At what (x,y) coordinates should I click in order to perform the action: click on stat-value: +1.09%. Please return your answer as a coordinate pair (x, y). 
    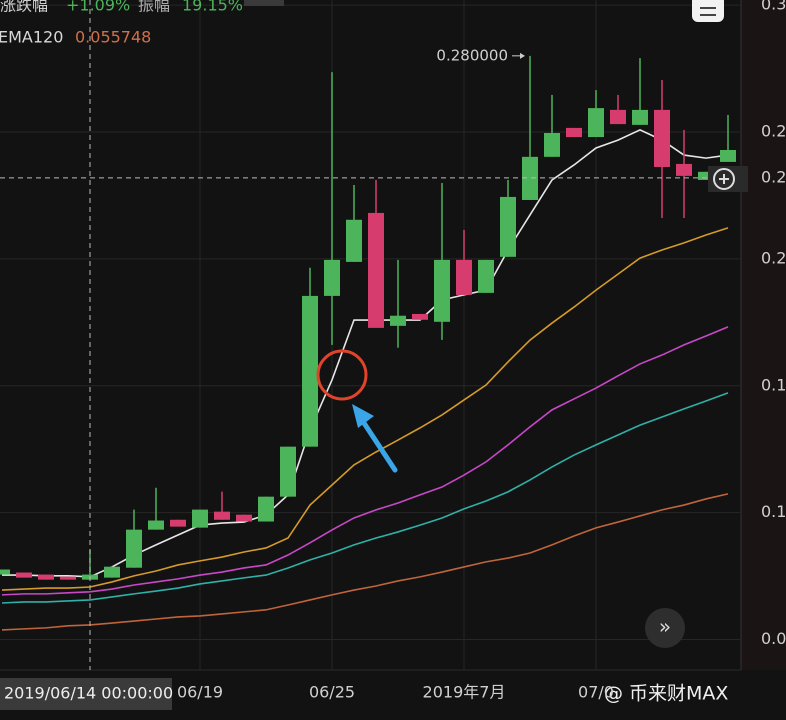
    Looking at the image, I should click on (98, 7).